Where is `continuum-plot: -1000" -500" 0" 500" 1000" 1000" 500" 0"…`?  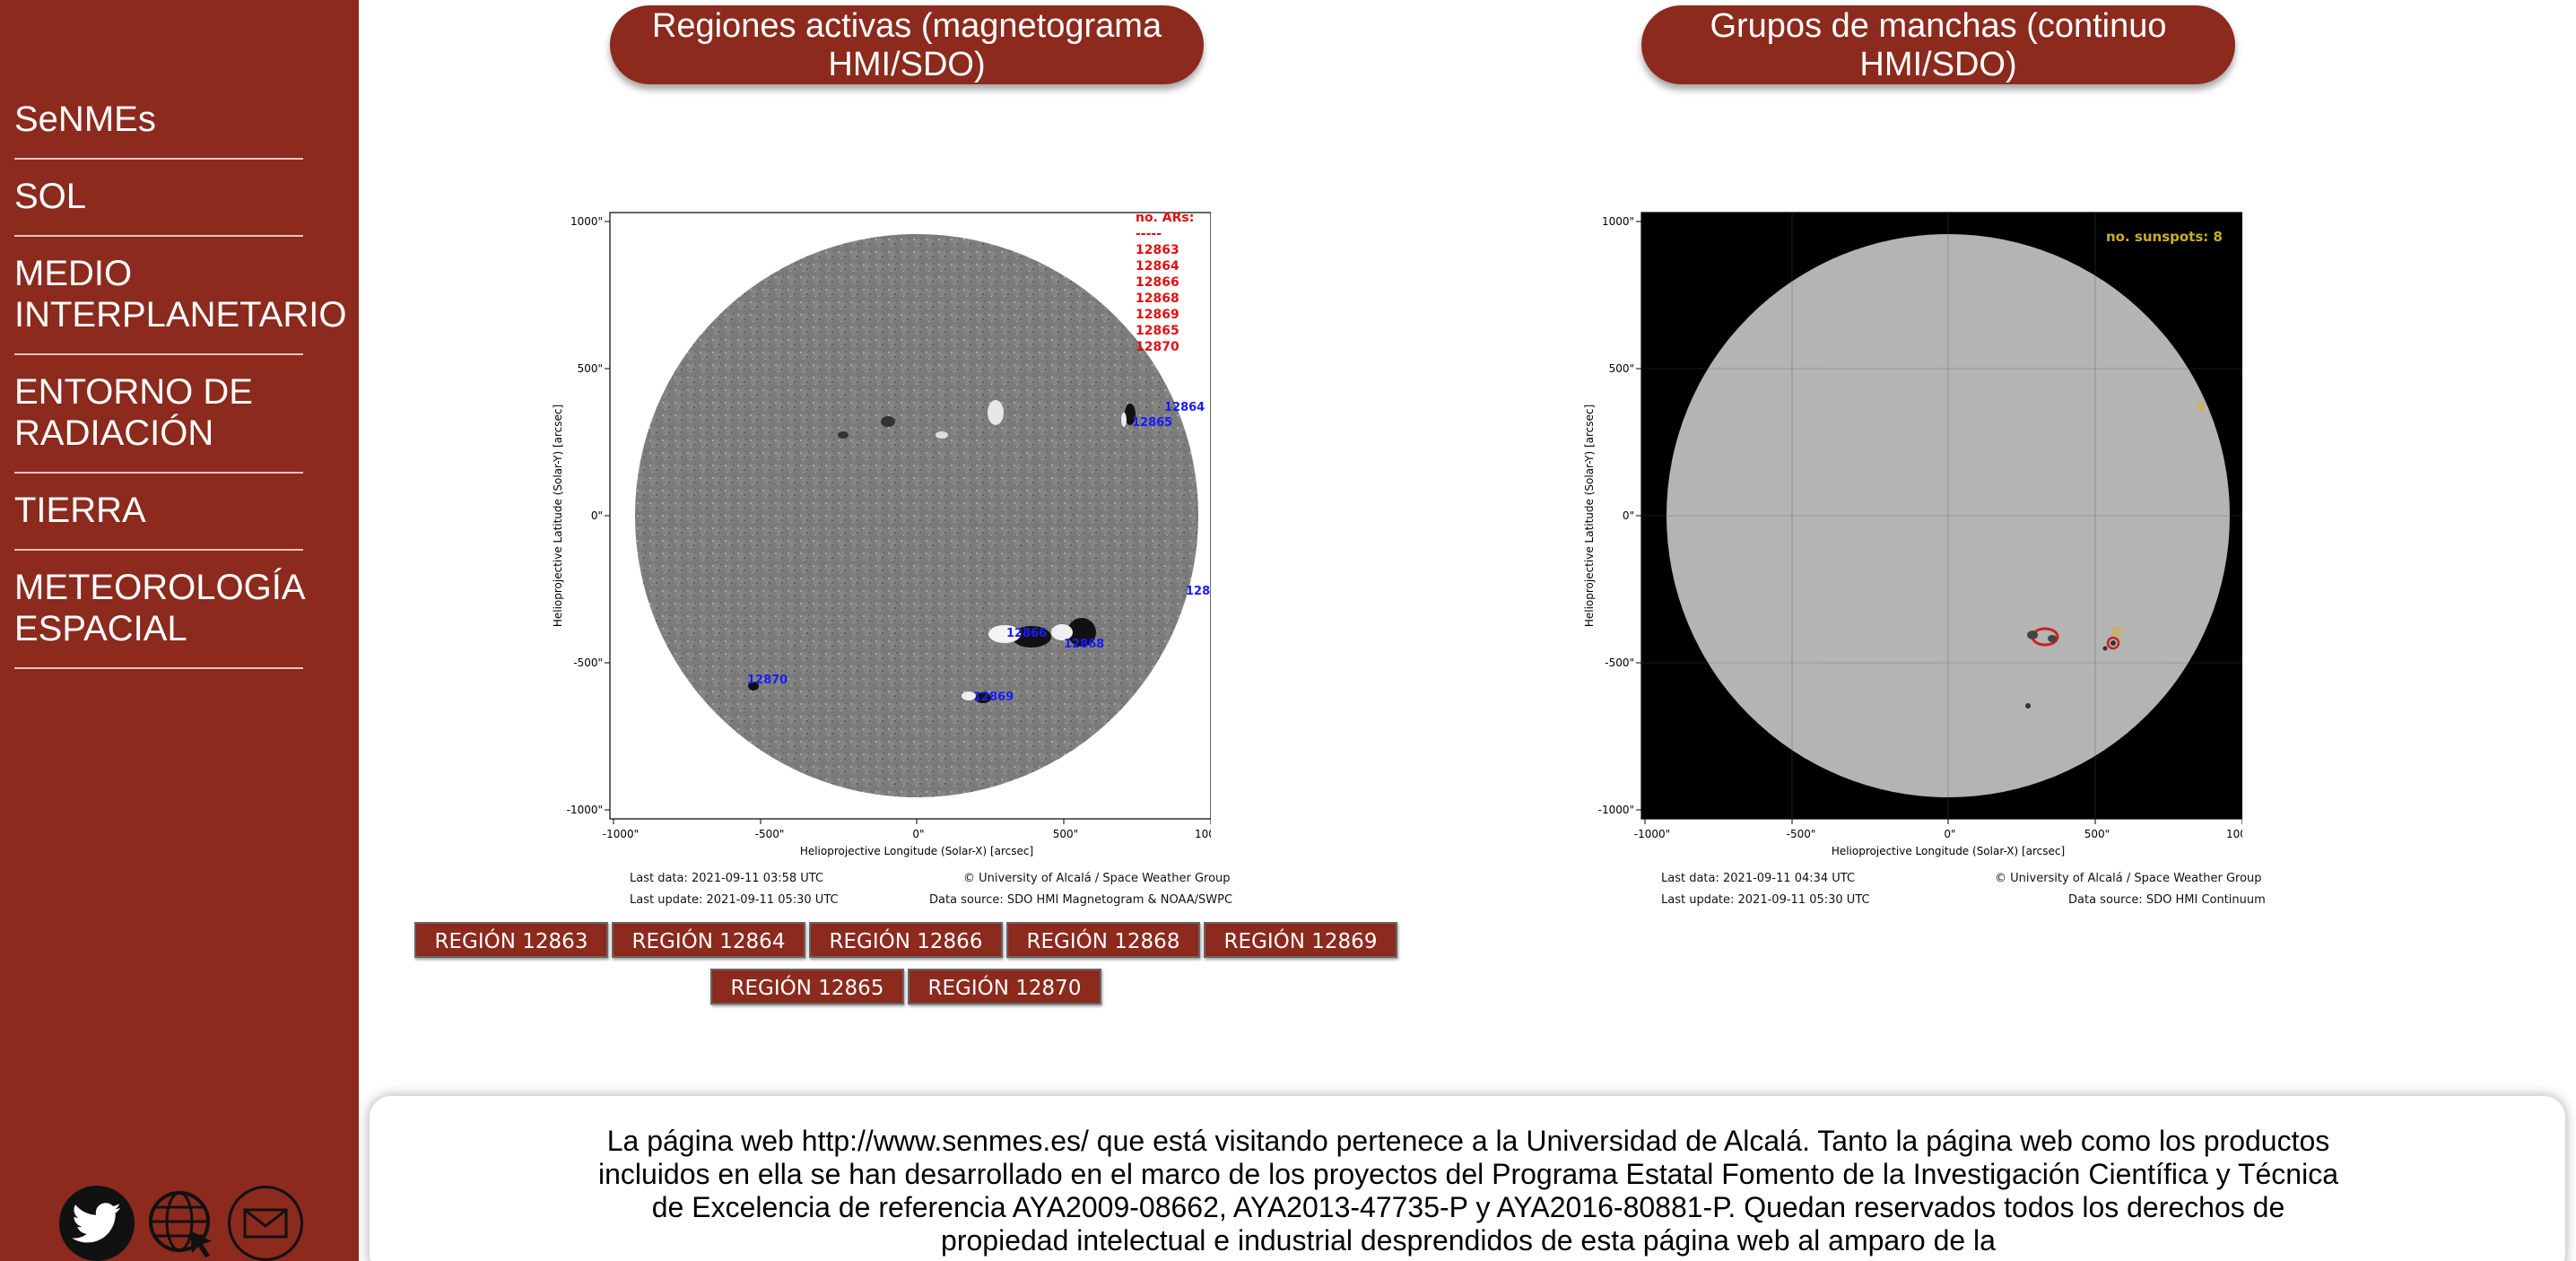 continuum-plot: -1000" -500" 0" 500" 1000" 1000" 500" 0"… is located at coordinates (1912, 535).